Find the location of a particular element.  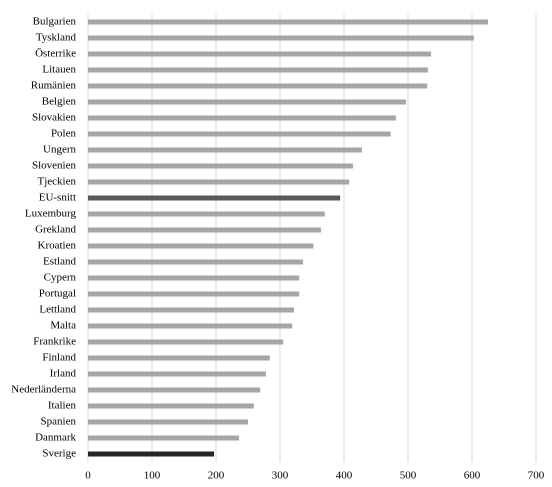

x-tick-label: 500 is located at coordinates (408, 476).